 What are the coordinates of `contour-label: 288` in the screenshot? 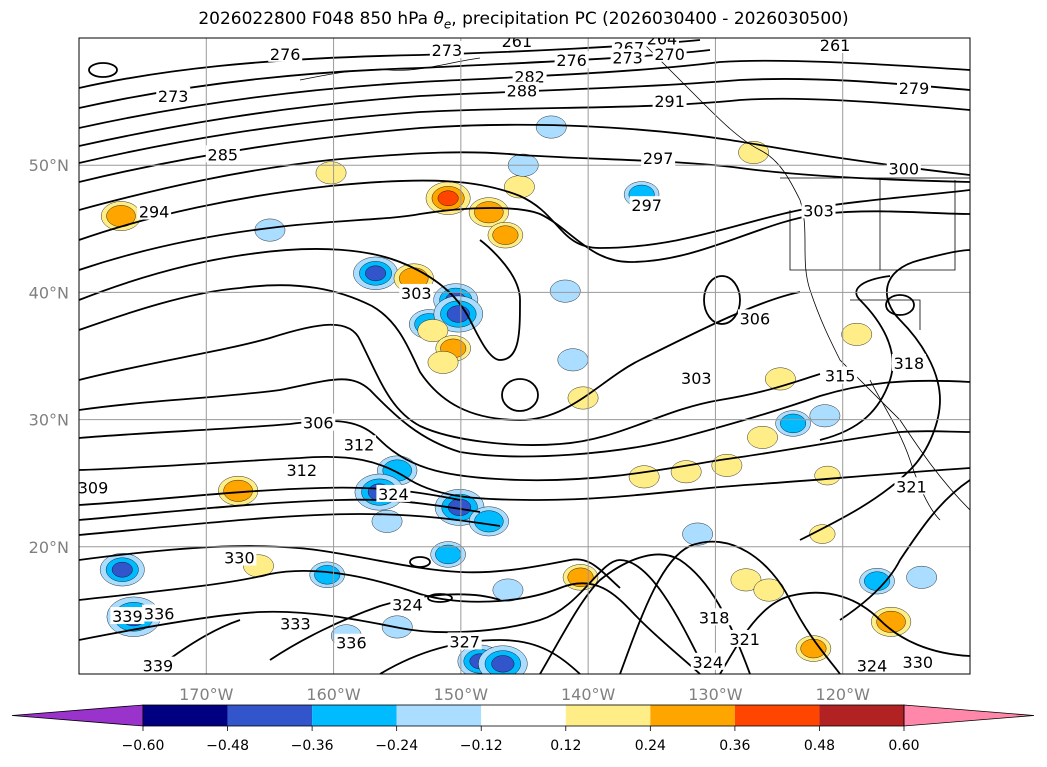 It's located at (521, 91).